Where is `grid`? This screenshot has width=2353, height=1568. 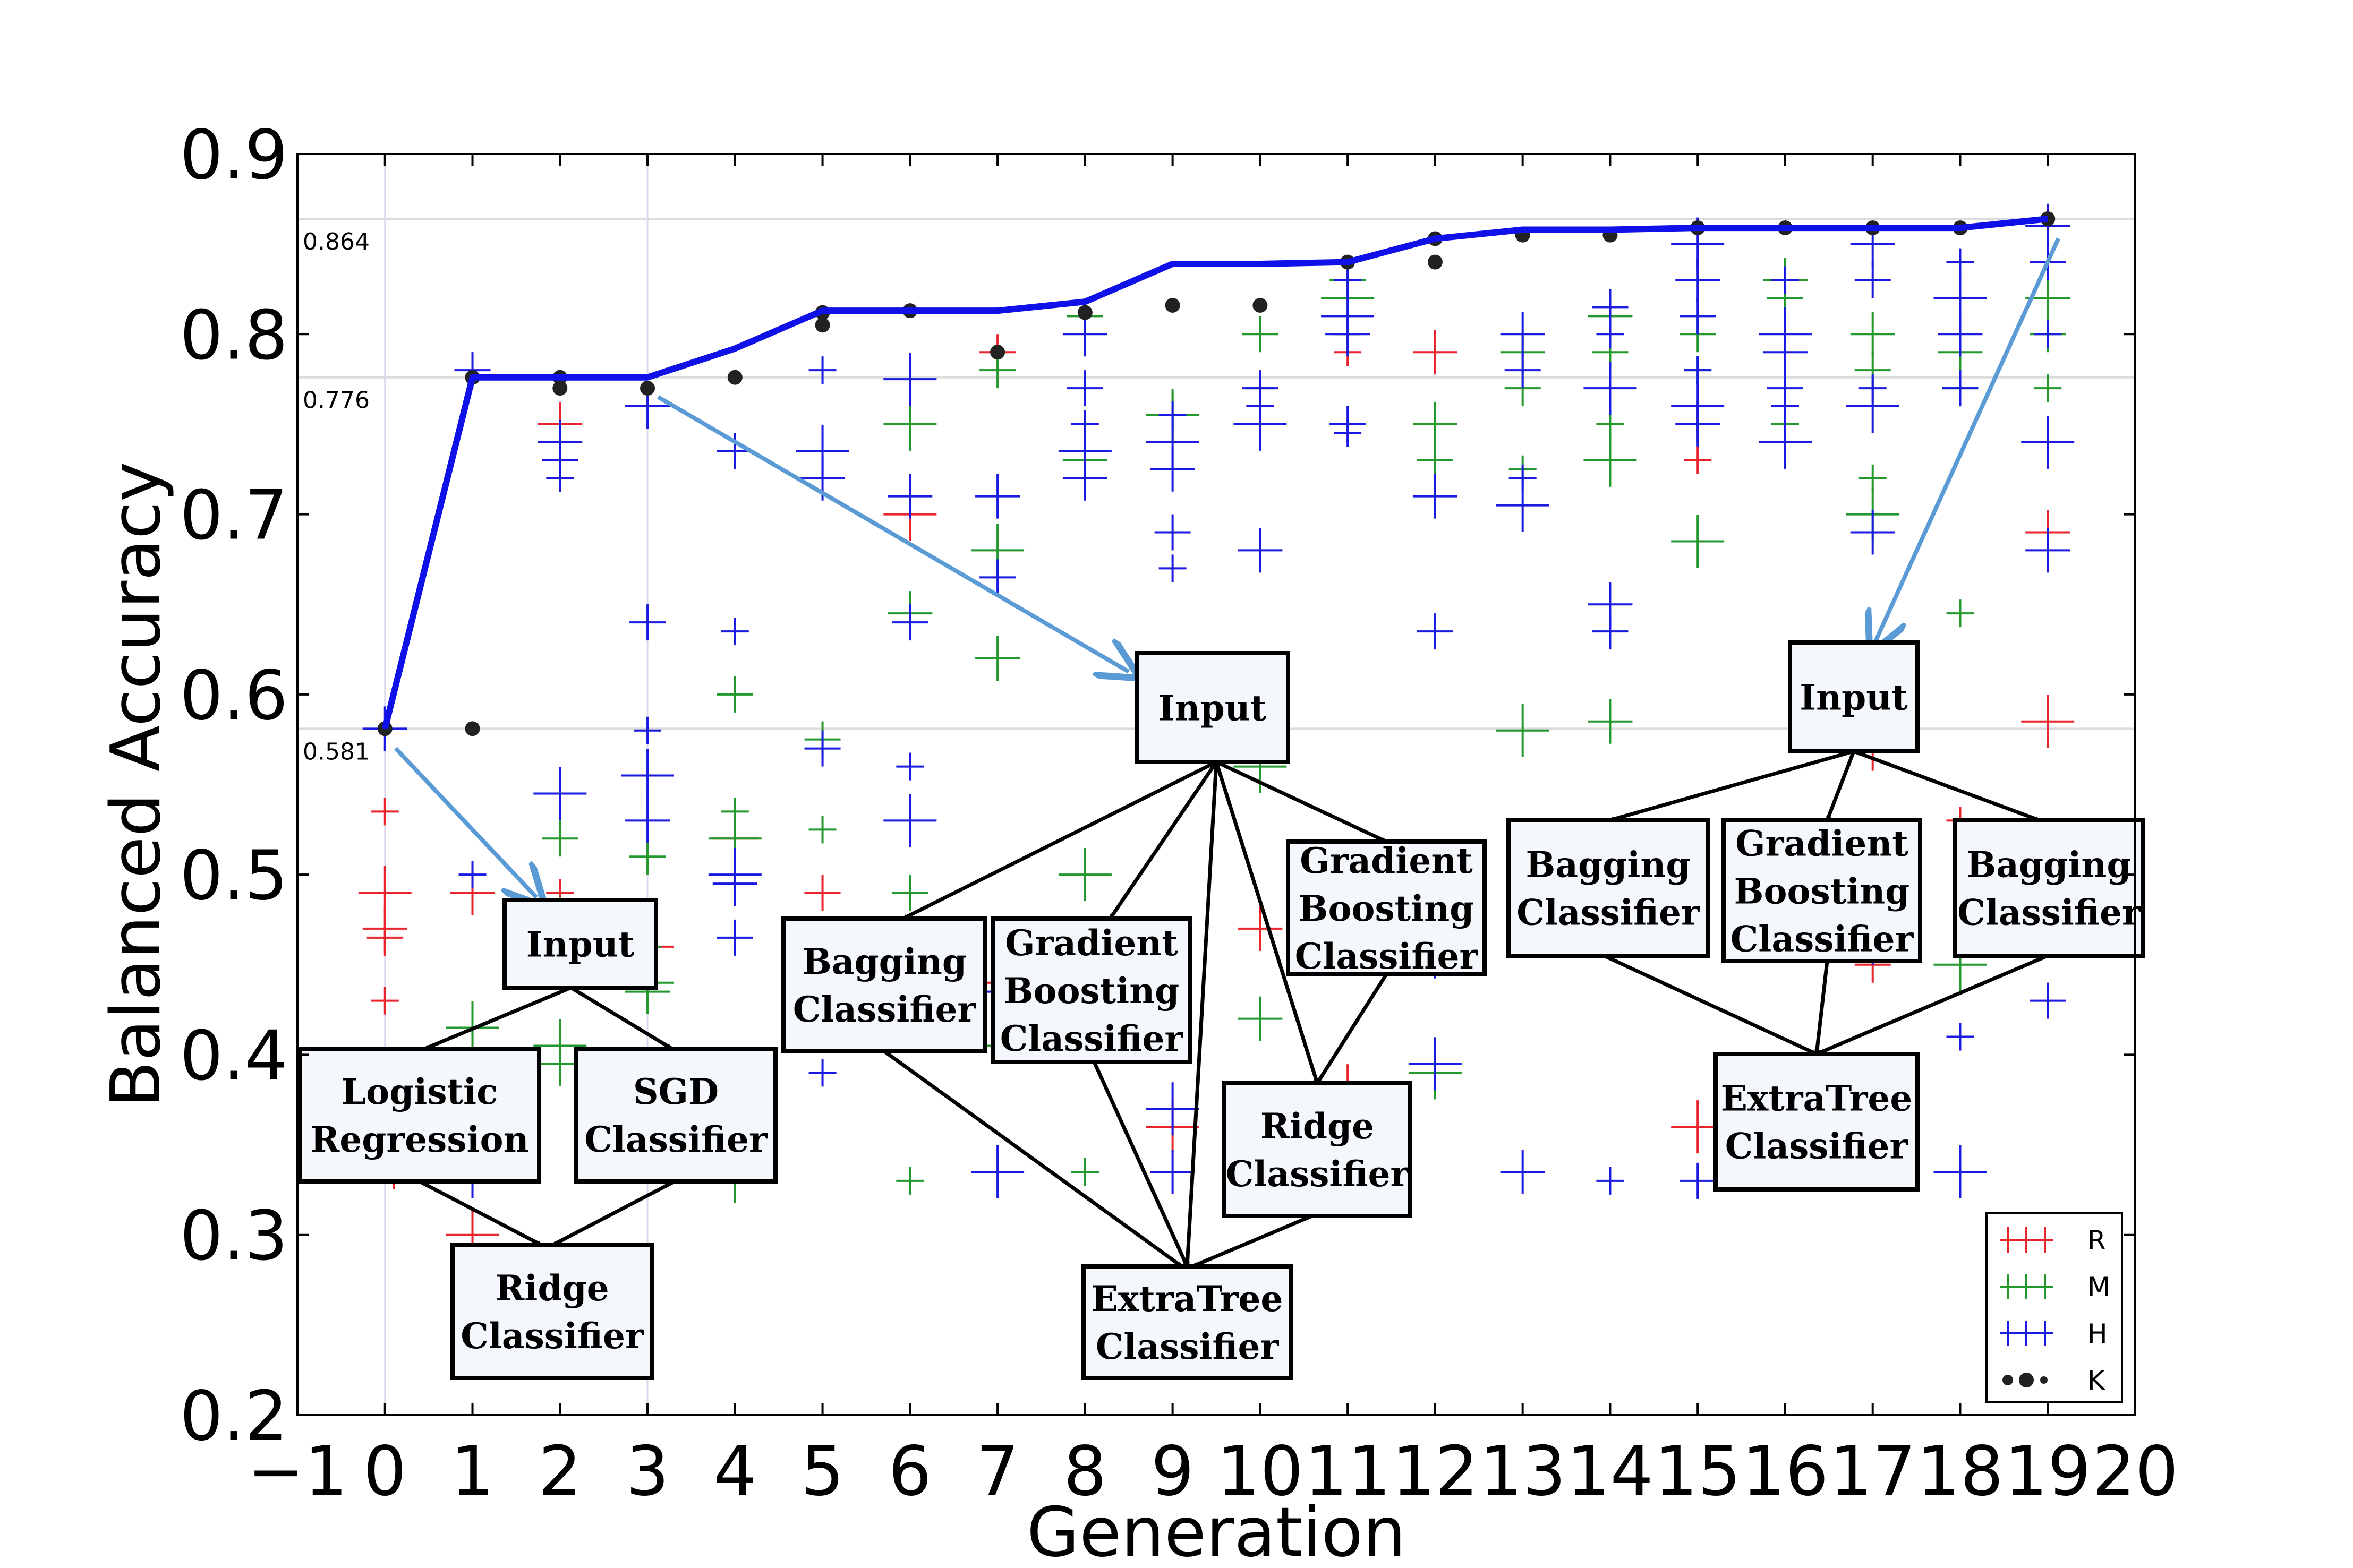
grid is located at coordinates (516, 784).